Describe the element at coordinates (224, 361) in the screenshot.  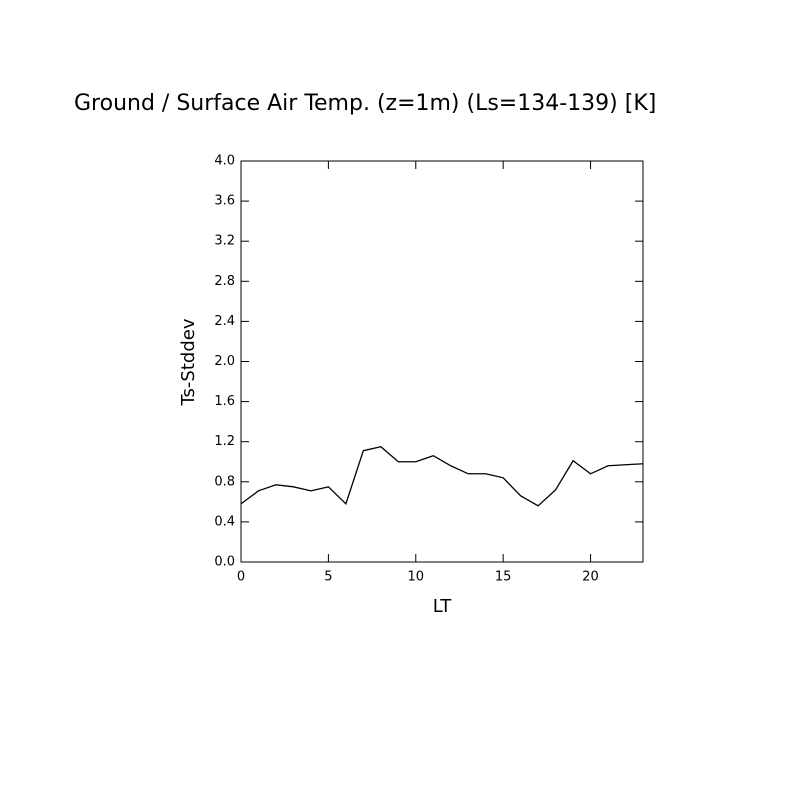
I see `y-tick-label: 2.0` at that location.